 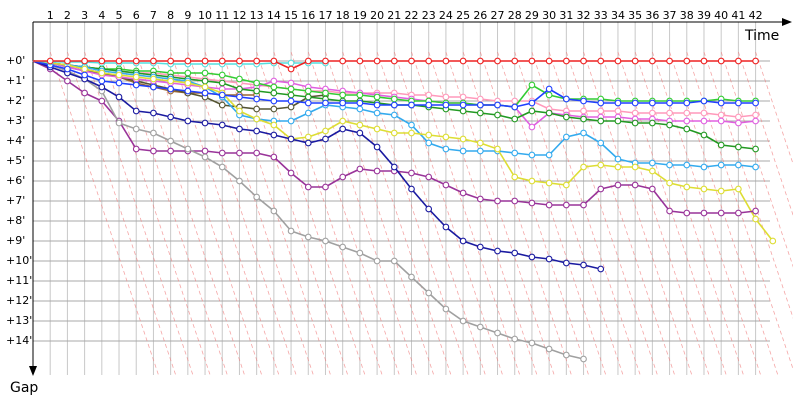 What do you see at coordinates (15, 240) in the screenshot?
I see `y-tick-label: +9'` at bounding box center [15, 240].